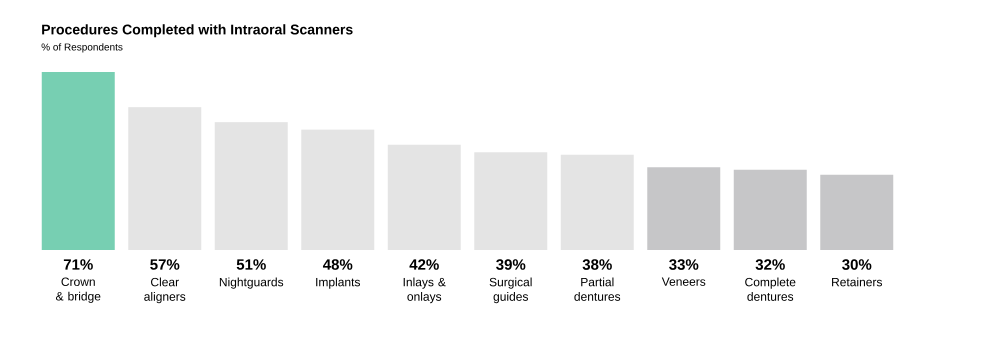 The image size is (981, 346). What do you see at coordinates (252, 283) in the screenshot?
I see `x-tick-label: Nightguards` at bounding box center [252, 283].